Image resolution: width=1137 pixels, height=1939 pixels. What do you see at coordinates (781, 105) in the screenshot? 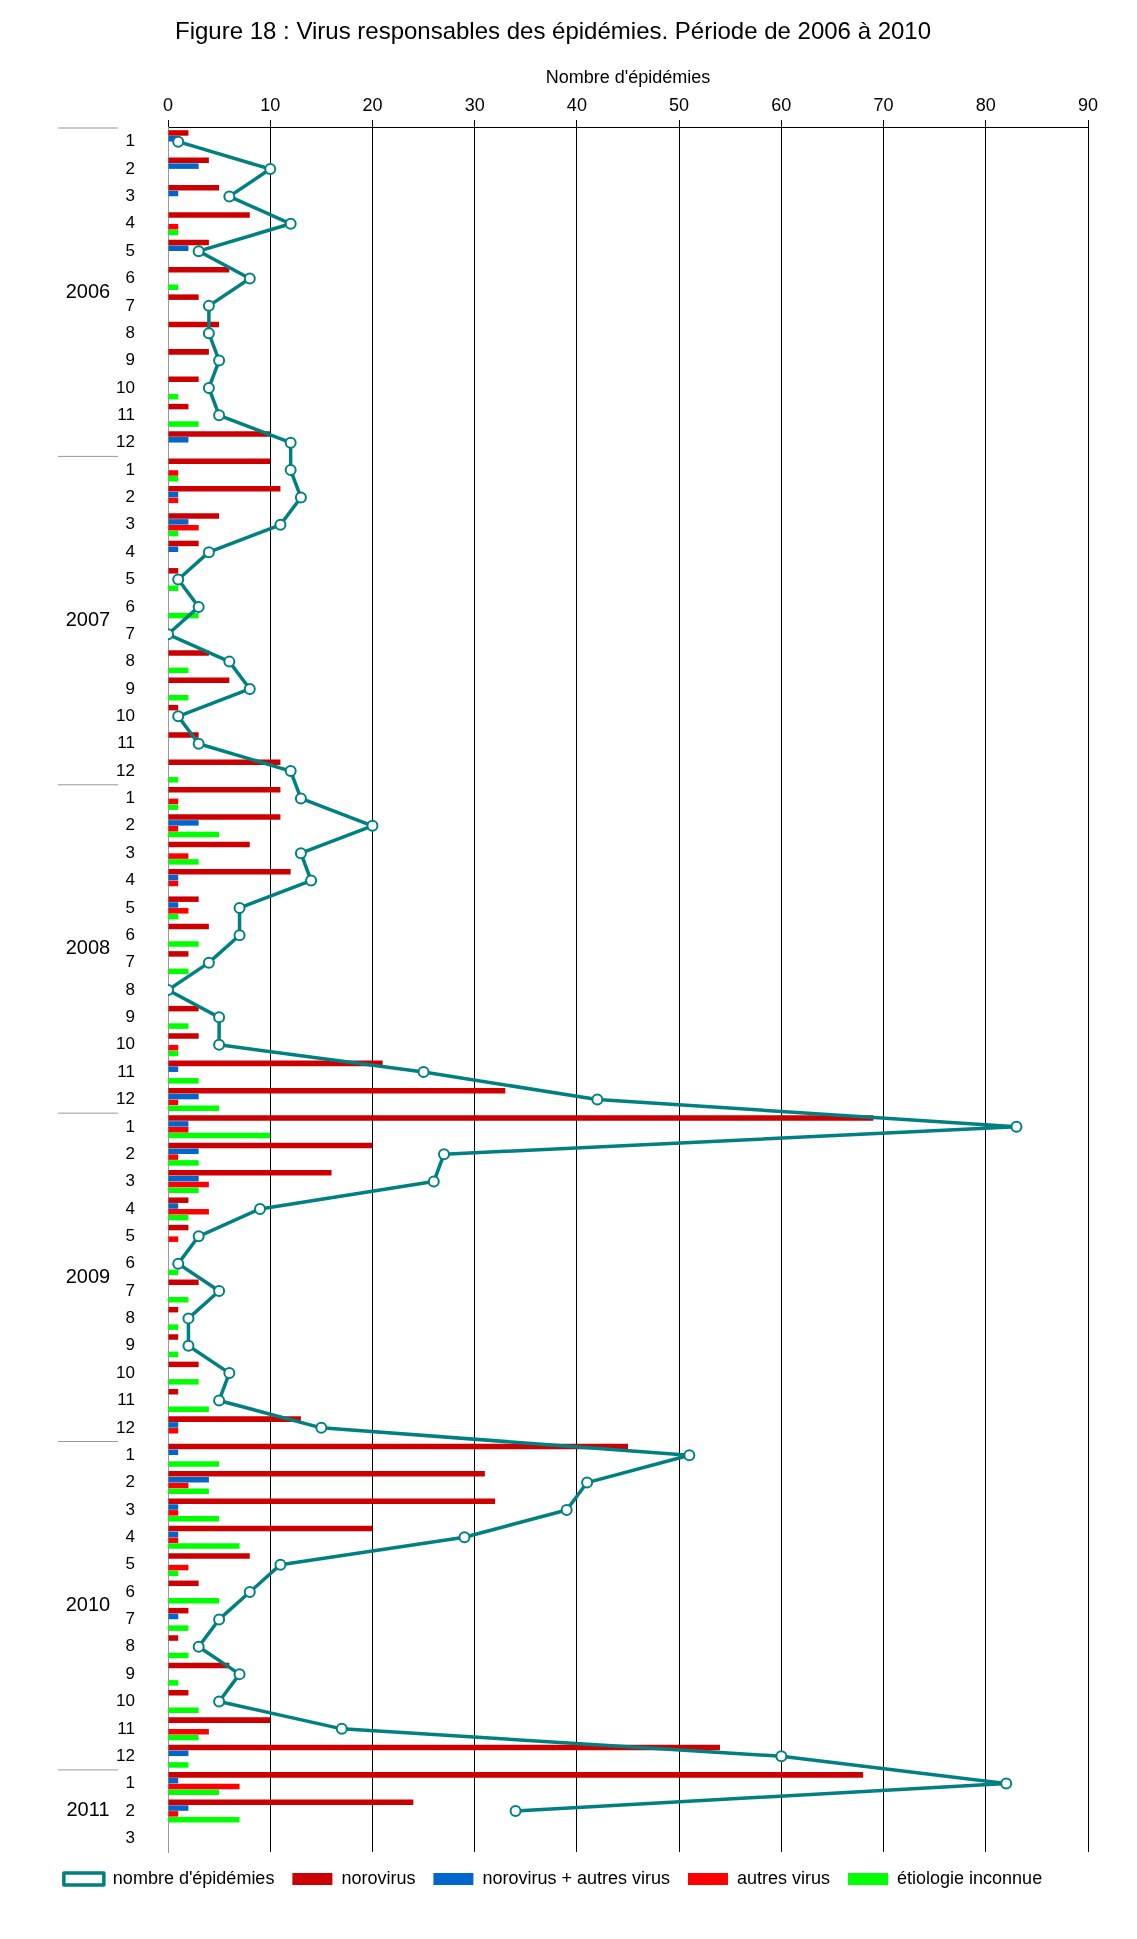
I see `x-tick-label: 60` at bounding box center [781, 105].